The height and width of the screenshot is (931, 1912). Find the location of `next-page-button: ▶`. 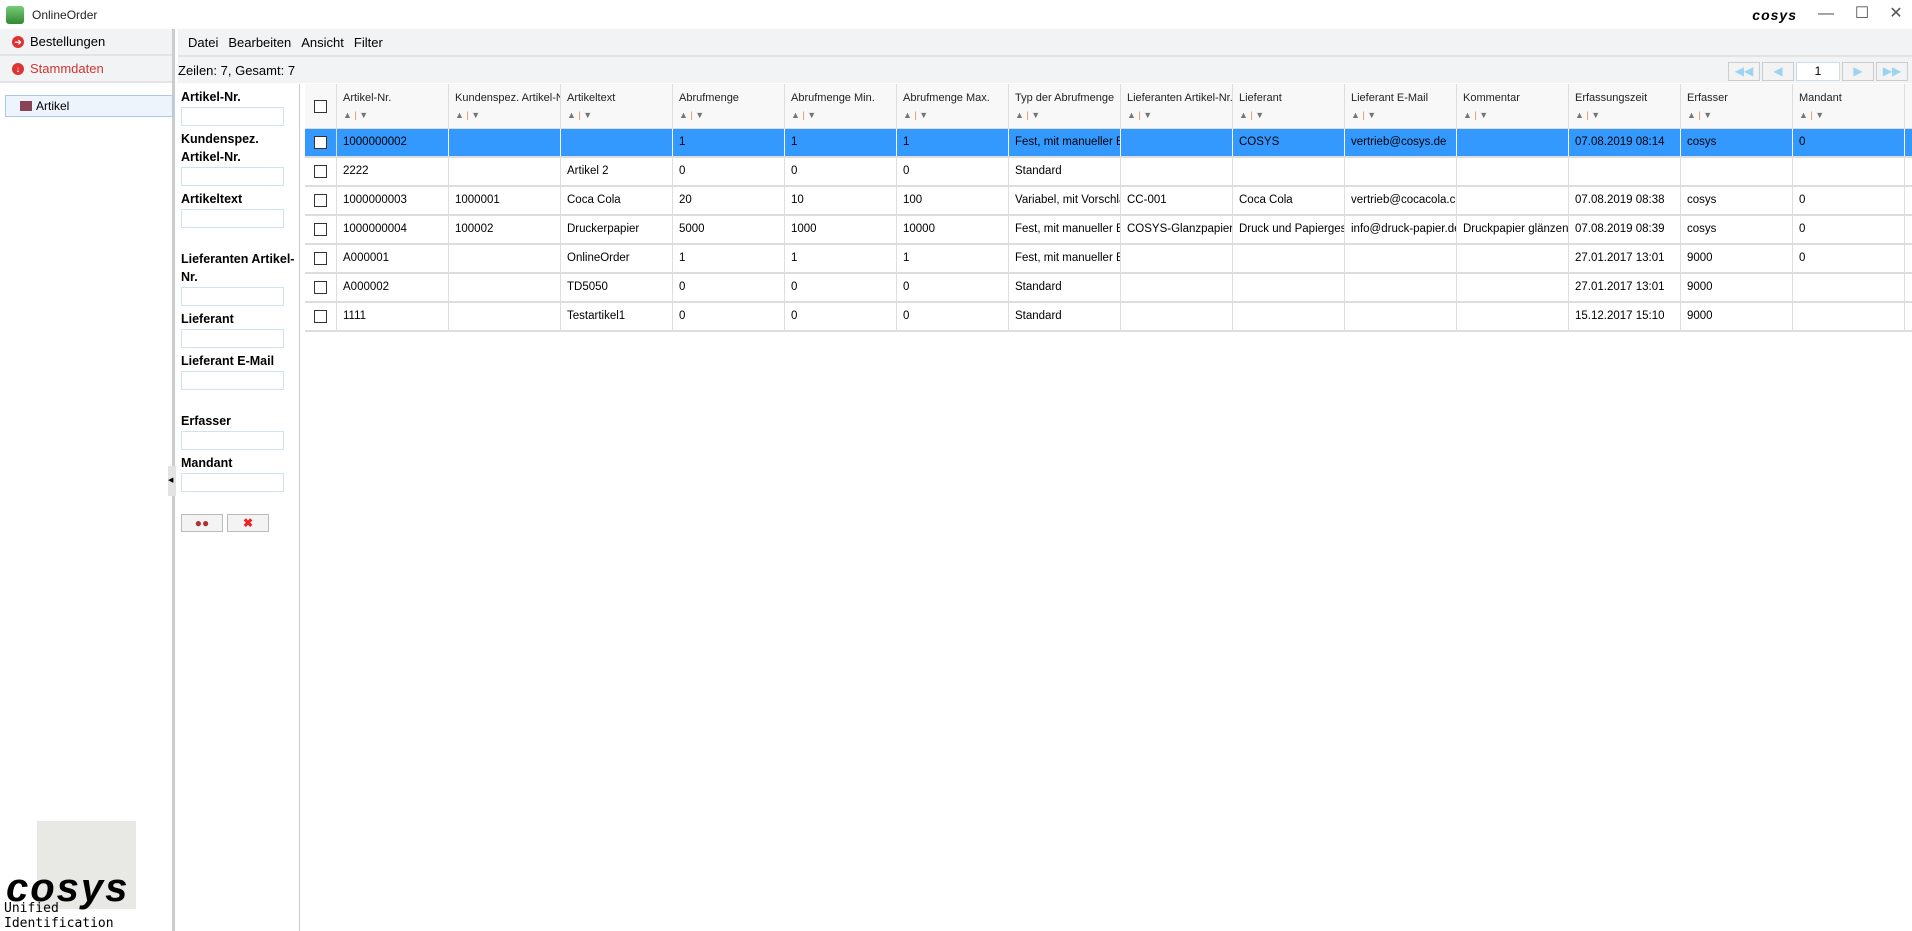

next-page-button: ▶ is located at coordinates (1858, 71).